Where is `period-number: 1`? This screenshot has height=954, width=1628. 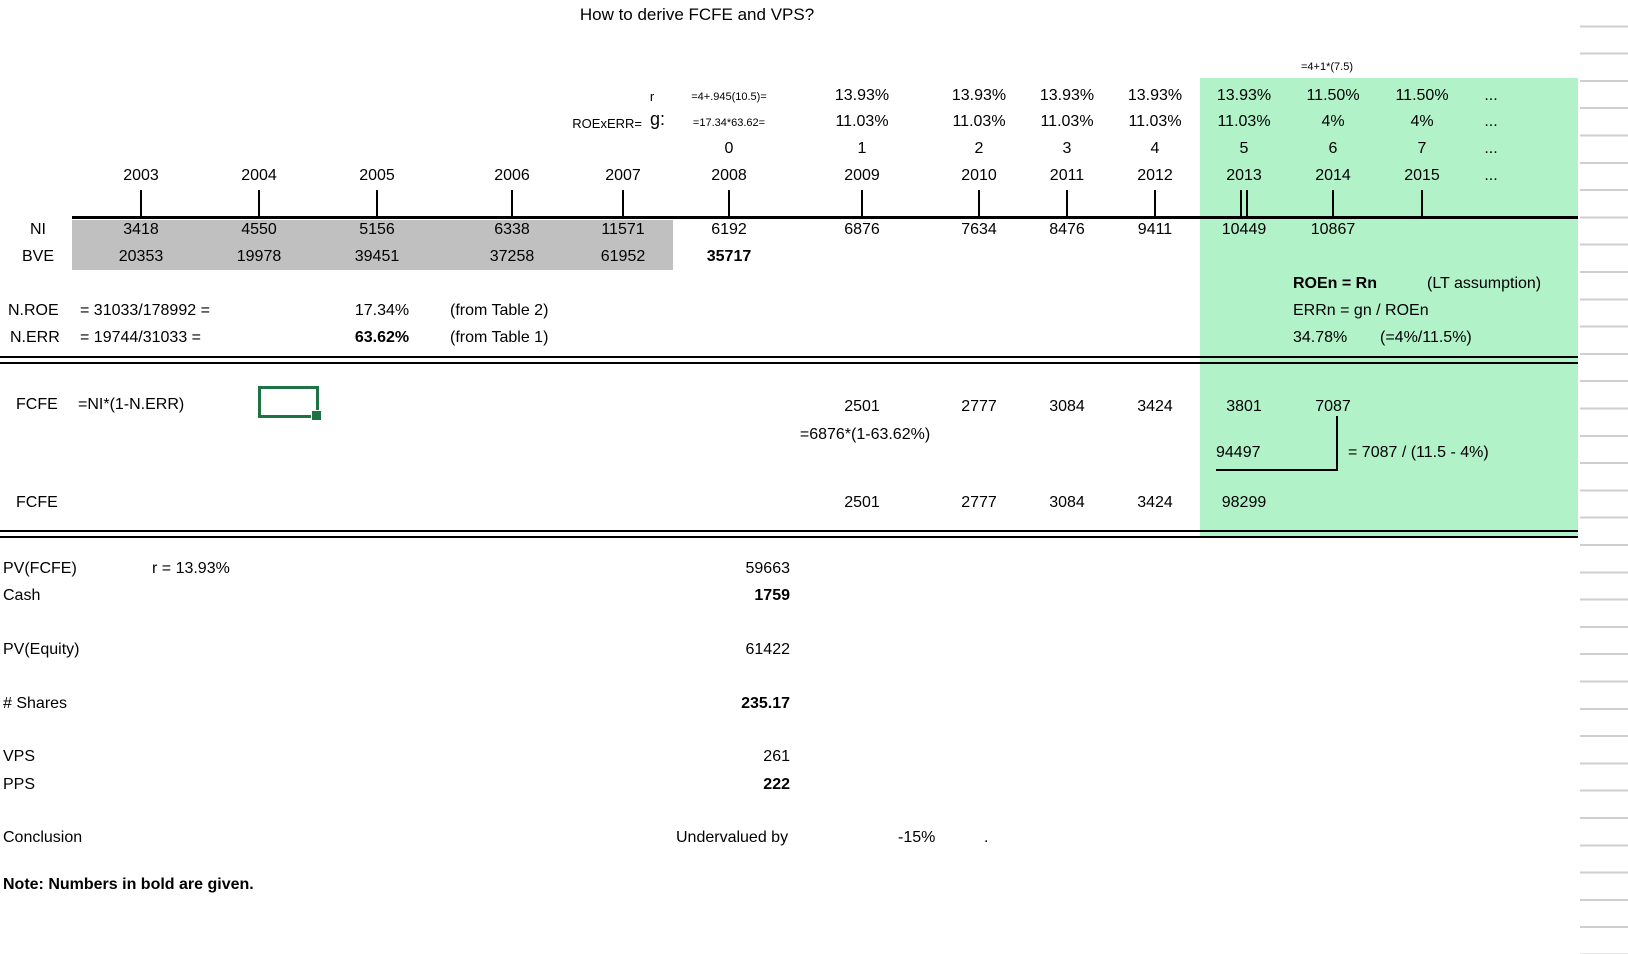 period-number: 1 is located at coordinates (862, 148).